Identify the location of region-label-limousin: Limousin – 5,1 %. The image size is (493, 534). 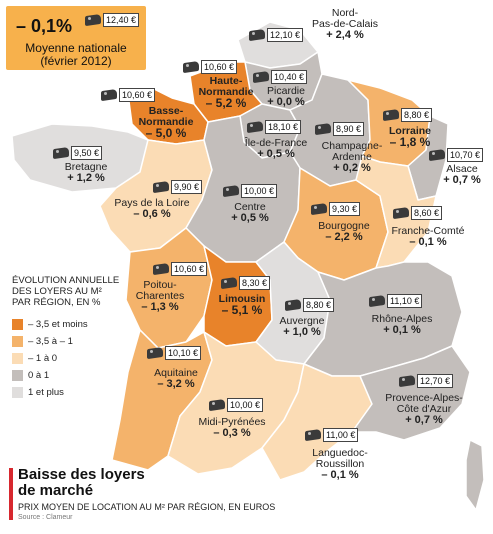
(242, 305).